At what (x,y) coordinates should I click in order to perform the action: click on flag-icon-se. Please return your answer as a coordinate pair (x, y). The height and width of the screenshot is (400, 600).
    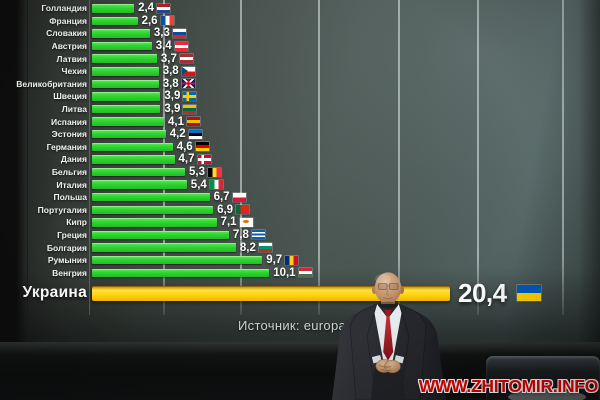
    Looking at the image, I should click on (190, 96).